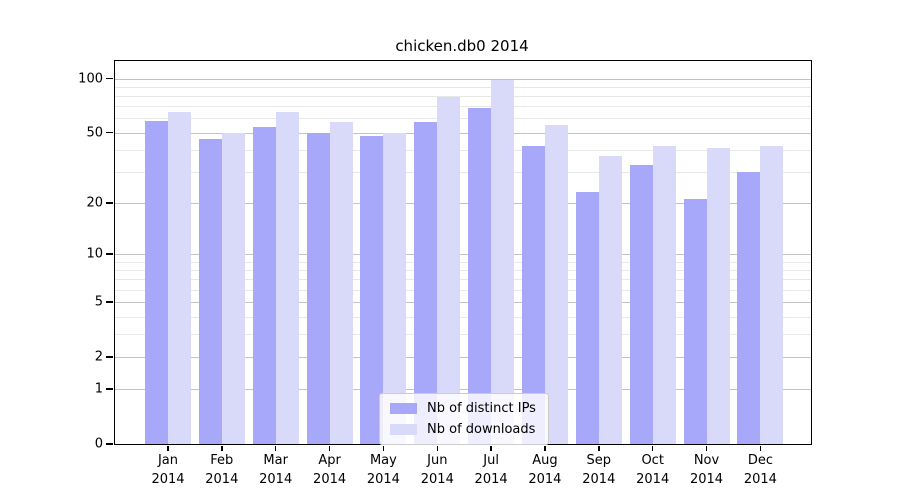 Image resolution: width=900 pixels, height=500 pixels. What do you see at coordinates (706, 470) in the screenshot?
I see `x-tick-label: Nov 2014` at bounding box center [706, 470].